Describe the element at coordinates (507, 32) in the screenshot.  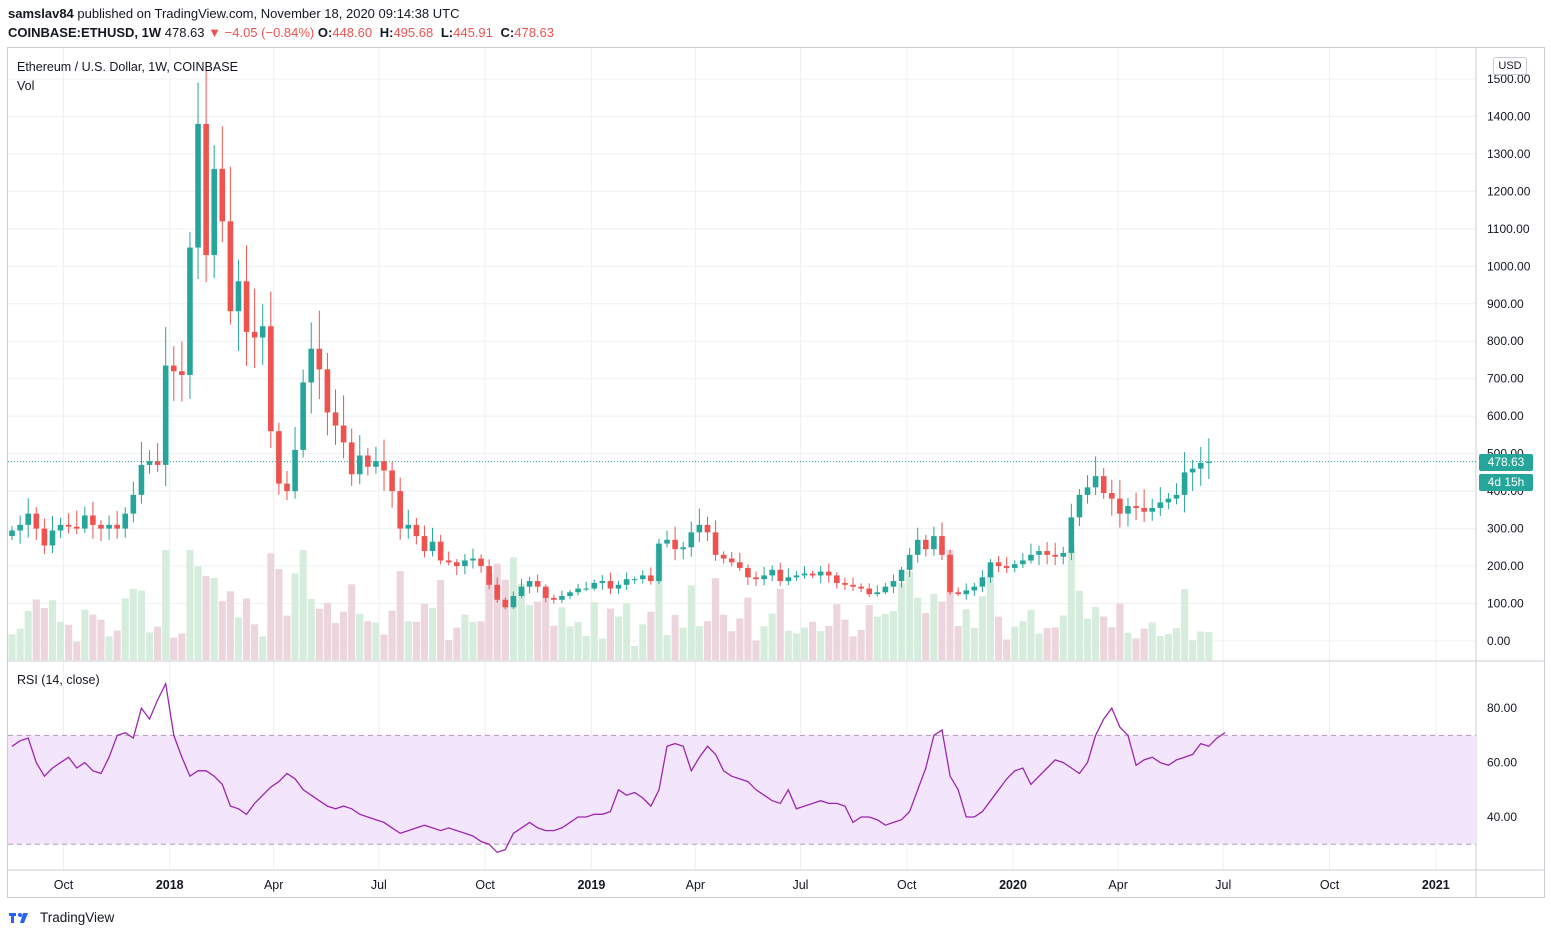
I see `close-label: C:` at that location.